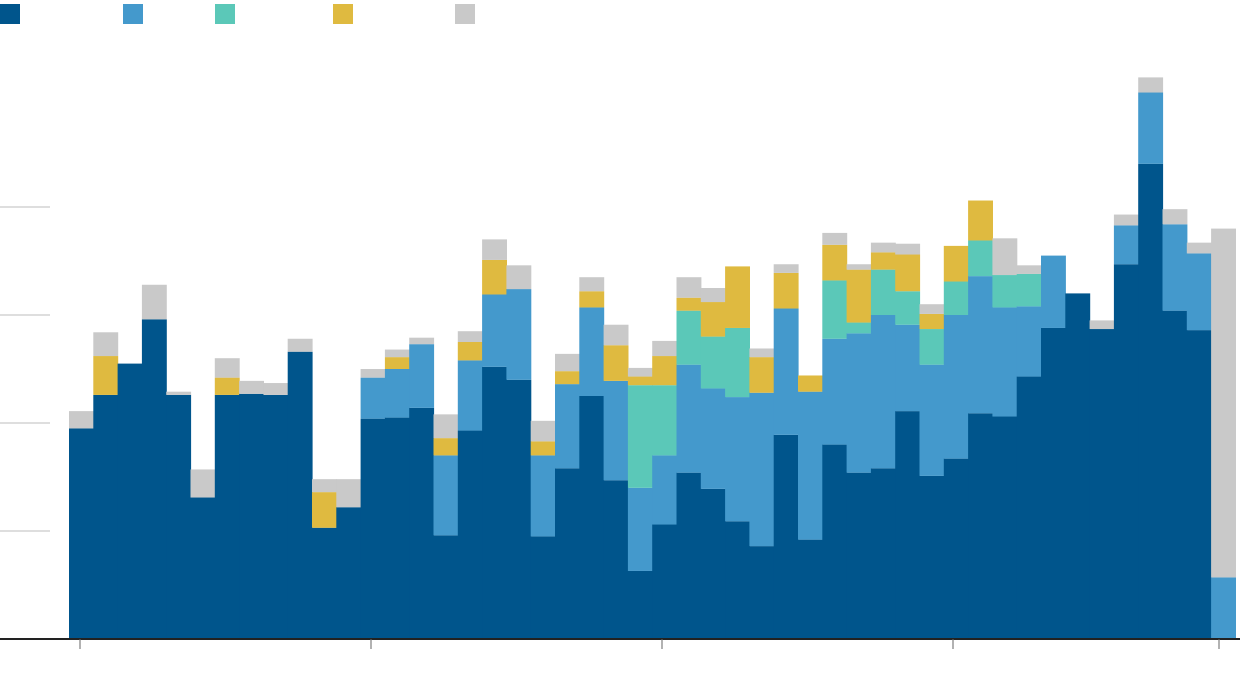 This screenshot has width=1240, height=698. What do you see at coordinates (237, 14) in the screenshot?
I see `legend` at bounding box center [237, 14].